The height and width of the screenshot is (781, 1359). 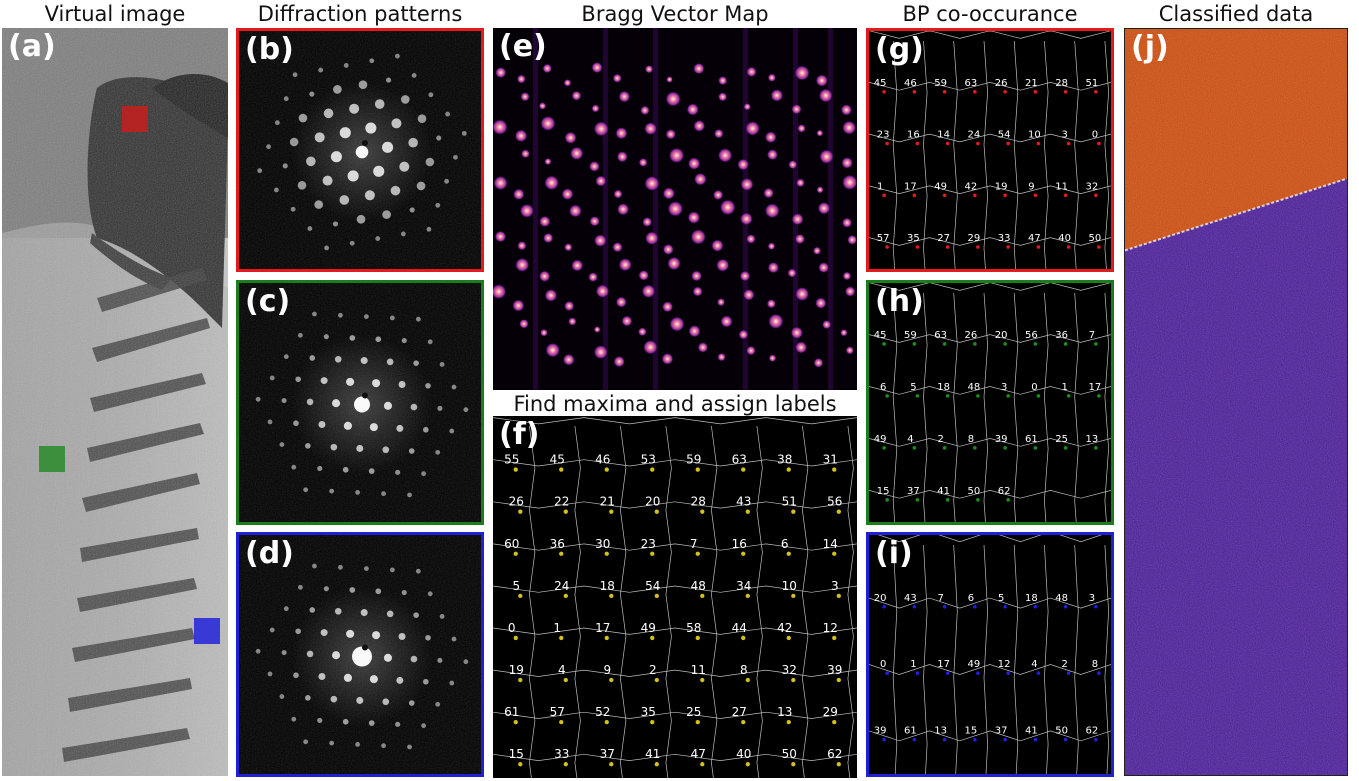 I want to click on maxima-label: 60, so click(x=511, y=544).